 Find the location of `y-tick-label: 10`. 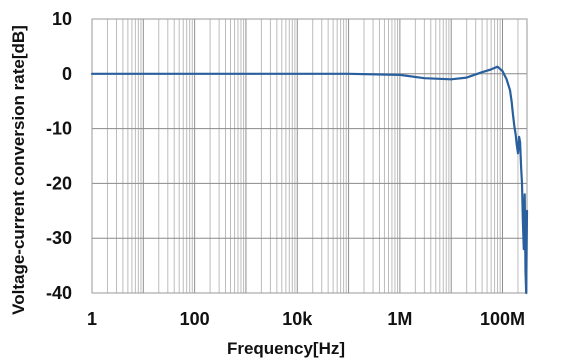

y-tick-label: 10 is located at coordinates (62, 19).